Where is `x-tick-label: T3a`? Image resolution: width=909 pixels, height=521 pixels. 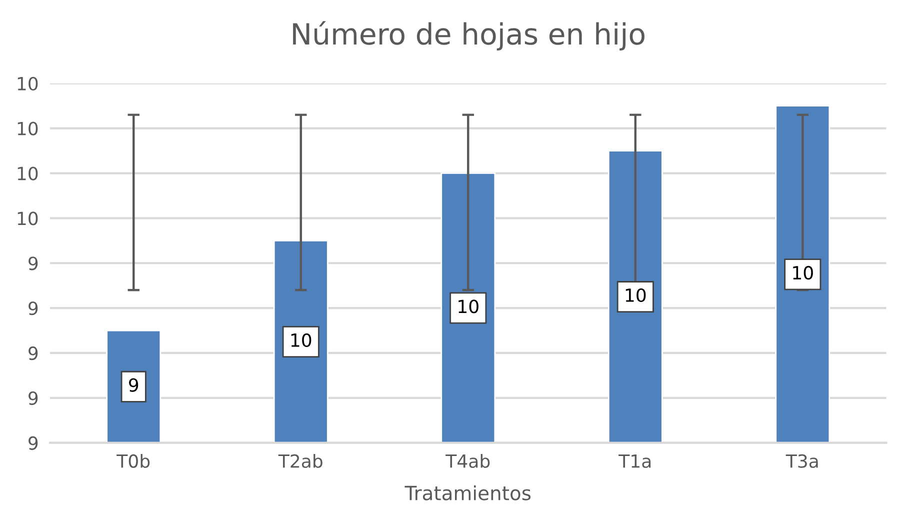
x-tick-label: T3a is located at coordinates (802, 461).